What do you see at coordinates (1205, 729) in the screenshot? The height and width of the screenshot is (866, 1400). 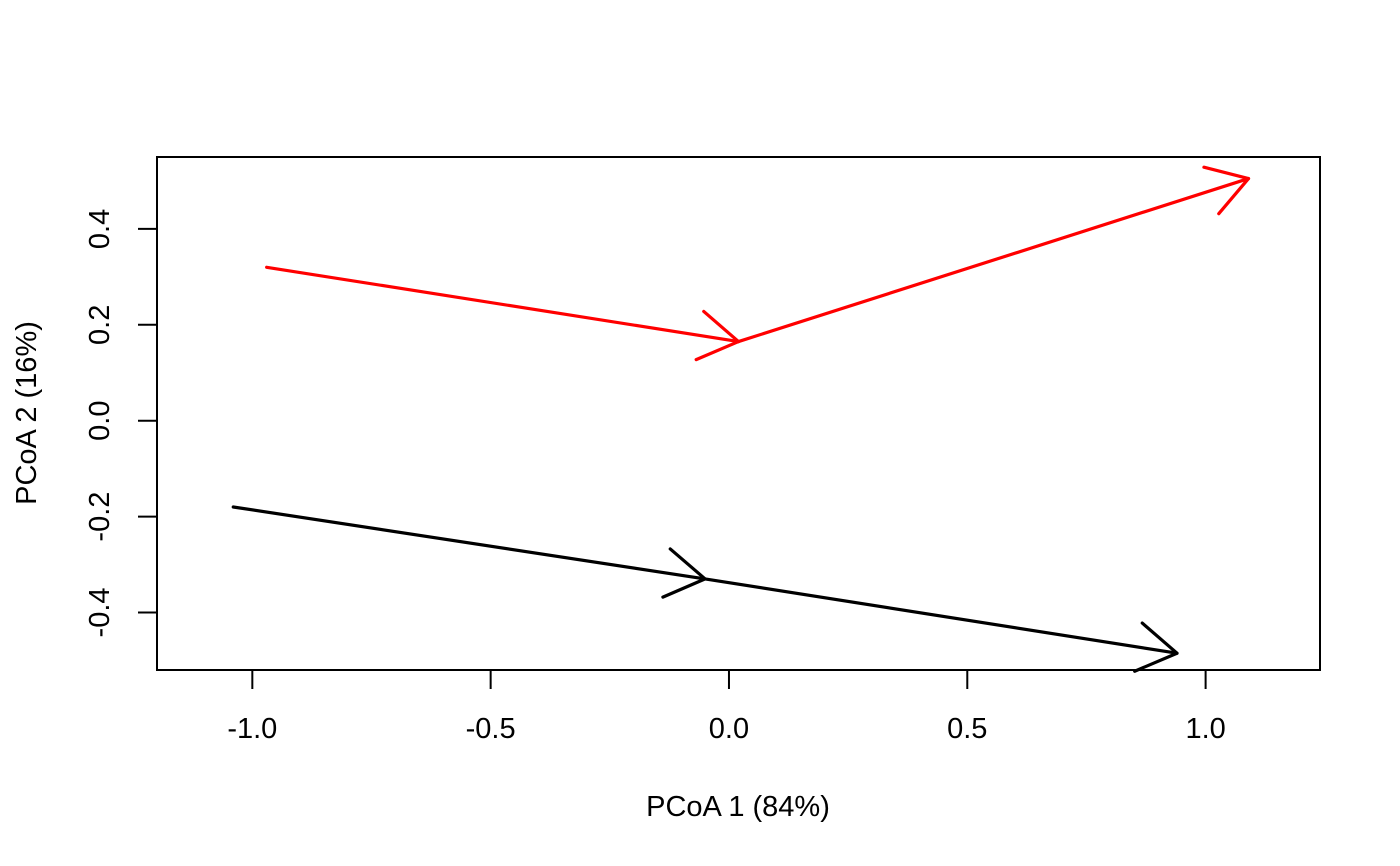 I see `x-tick-label: 1.0` at bounding box center [1205, 729].